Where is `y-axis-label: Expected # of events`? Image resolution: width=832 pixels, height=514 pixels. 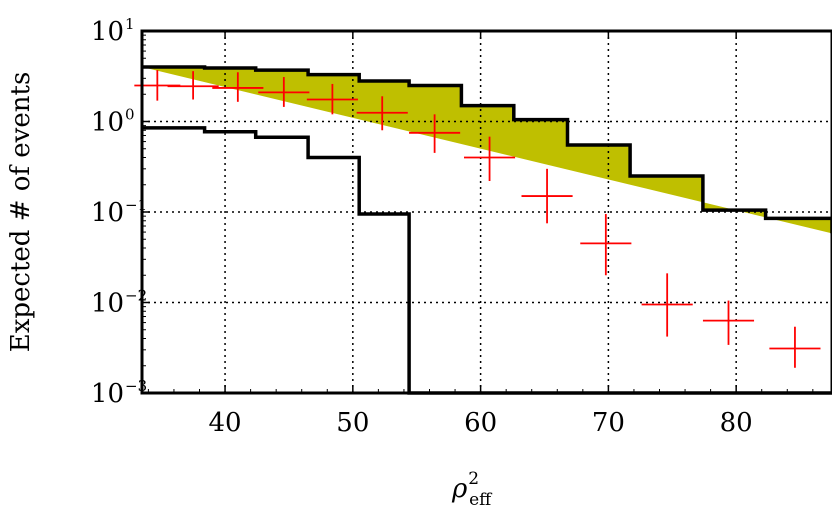
y-axis-label: Expected # of events is located at coordinates (21, 212).